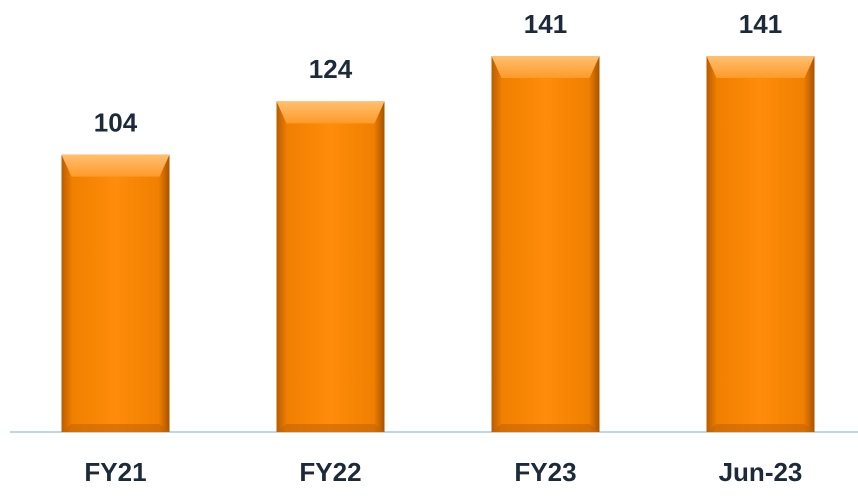 This screenshot has width=858, height=498. Describe the element at coordinates (330, 472) in the screenshot. I see `x-tick-label: FY22` at that location.